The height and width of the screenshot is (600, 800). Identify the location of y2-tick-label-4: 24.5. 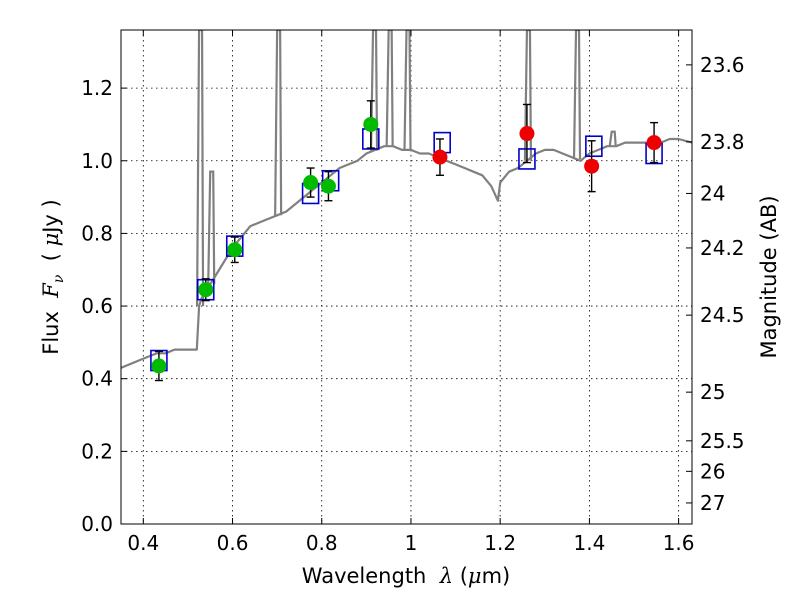
(722, 315).